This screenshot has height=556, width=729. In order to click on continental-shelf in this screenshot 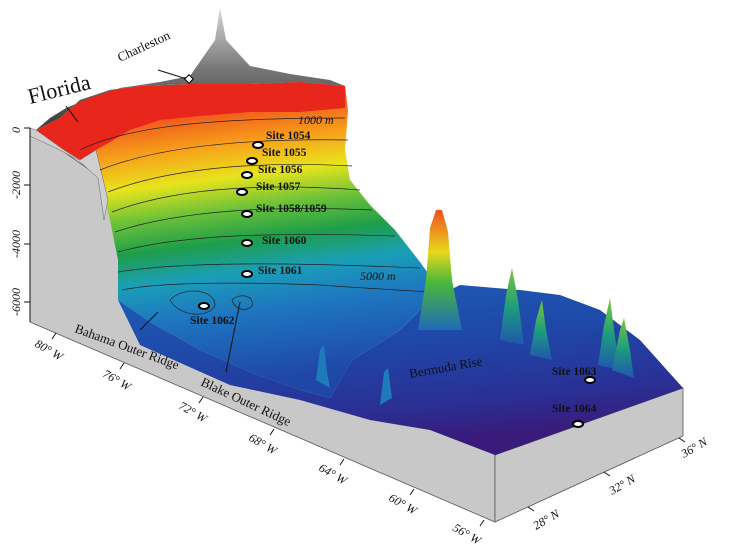, I will do `click(190, 121)`.